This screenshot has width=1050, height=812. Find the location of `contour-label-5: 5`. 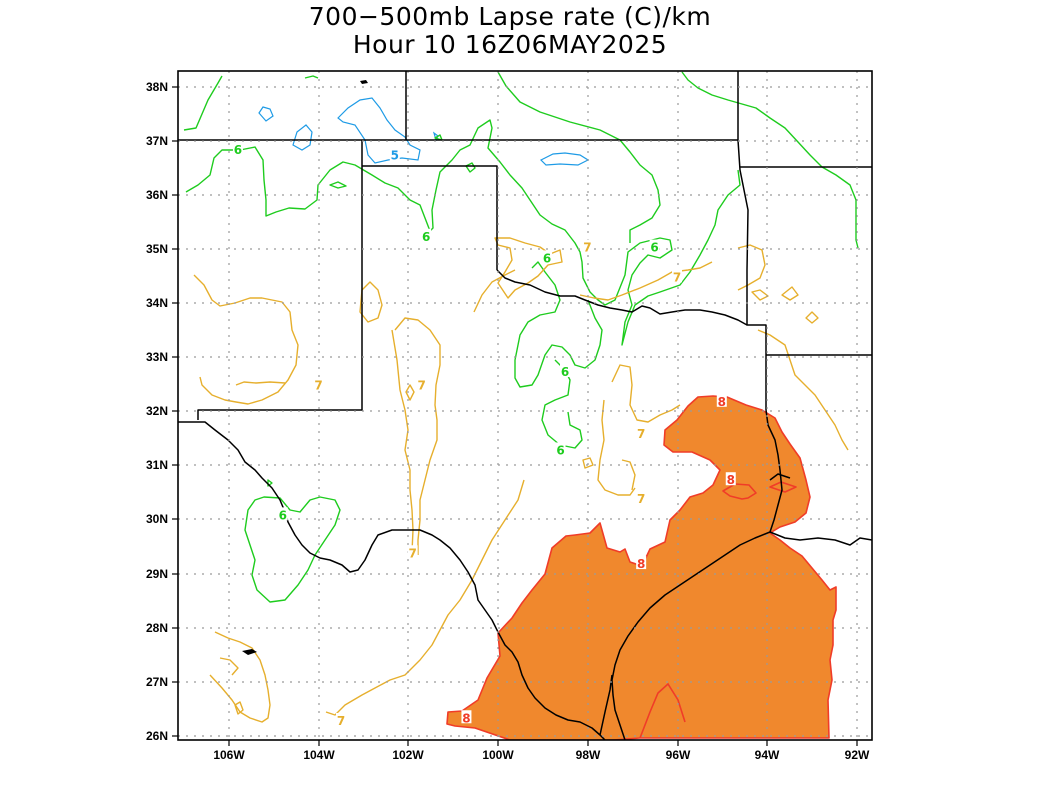

contour-label-5: 5 is located at coordinates (395, 156).